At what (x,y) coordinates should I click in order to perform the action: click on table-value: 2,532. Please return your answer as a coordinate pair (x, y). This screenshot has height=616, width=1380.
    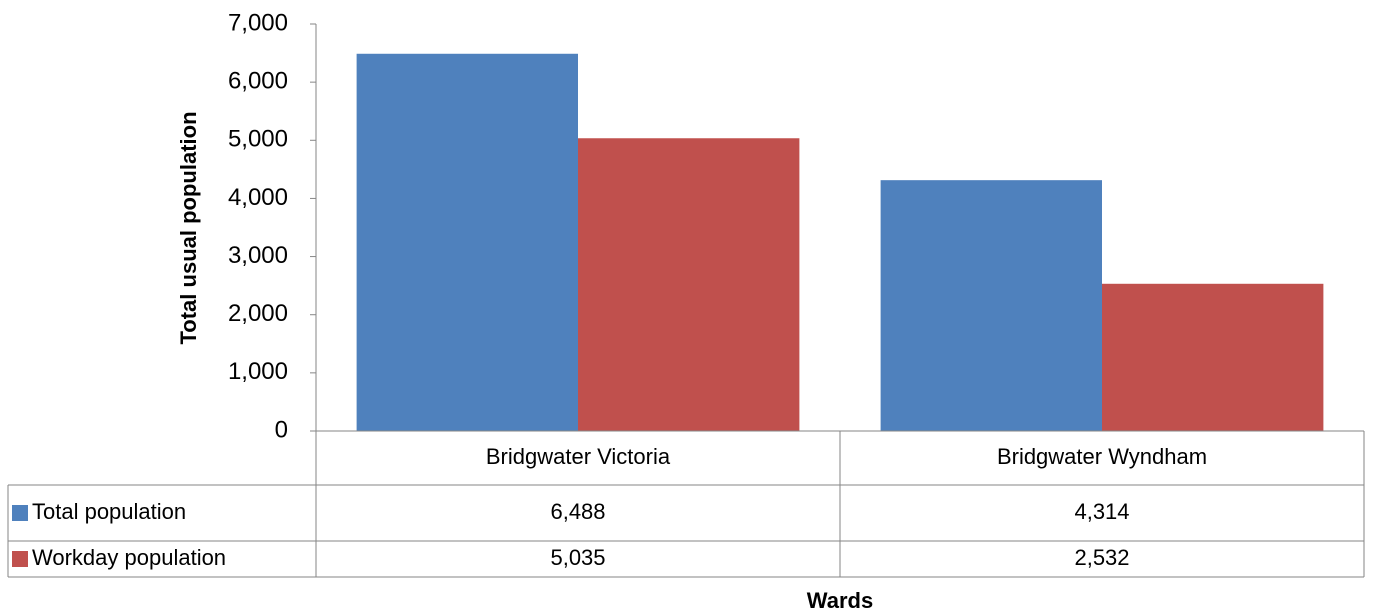
    Looking at the image, I should click on (1101, 557).